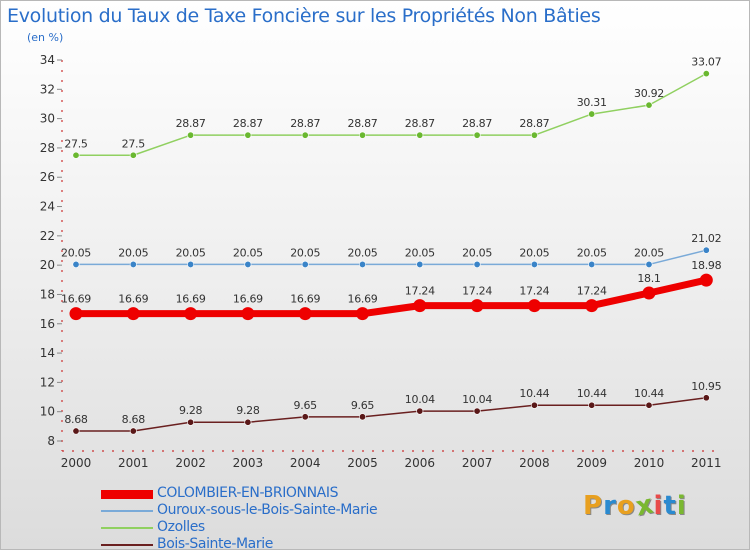  I want to click on y-tick-label: 34, so click(47, 60).